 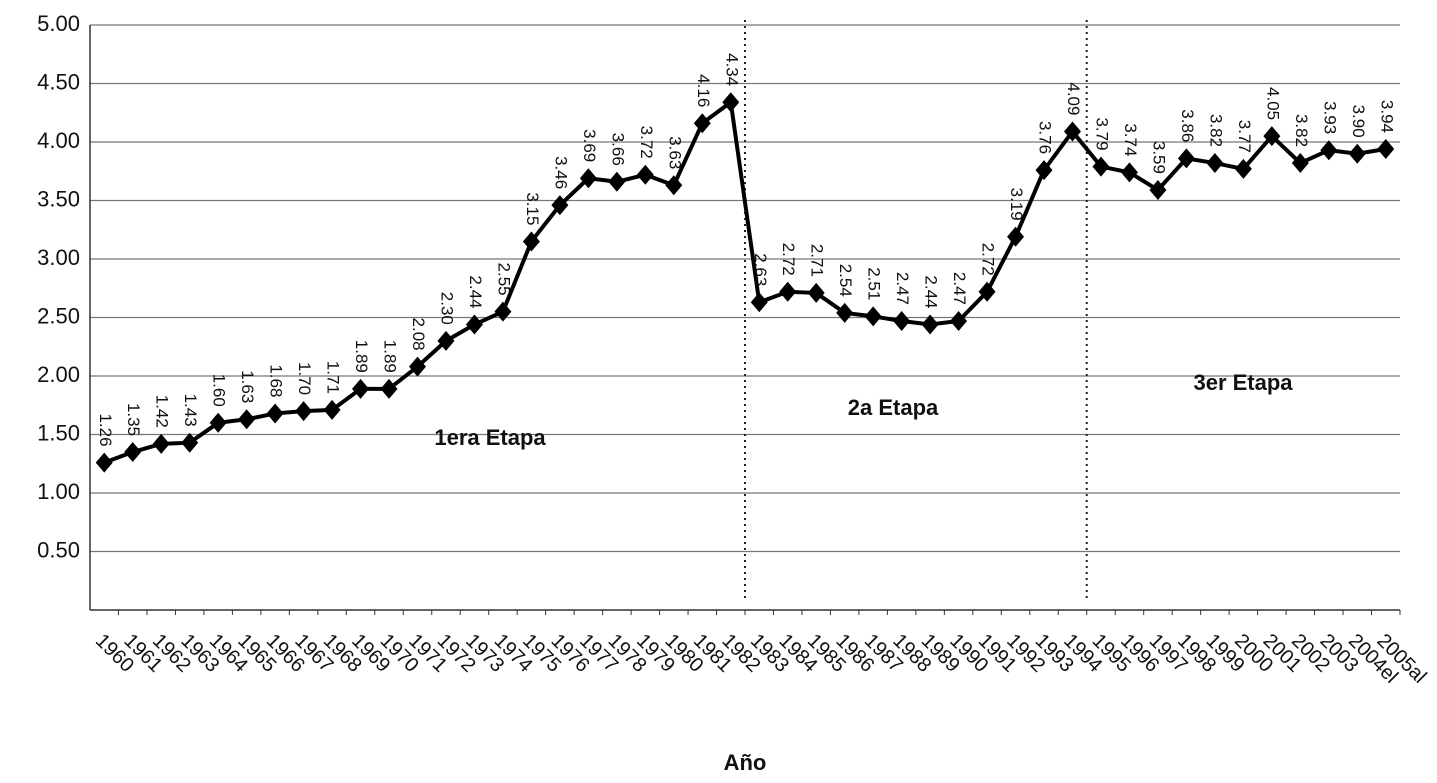 What do you see at coordinates (247, 386) in the screenshot?
I see `data-label: 1.63` at bounding box center [247, 386].